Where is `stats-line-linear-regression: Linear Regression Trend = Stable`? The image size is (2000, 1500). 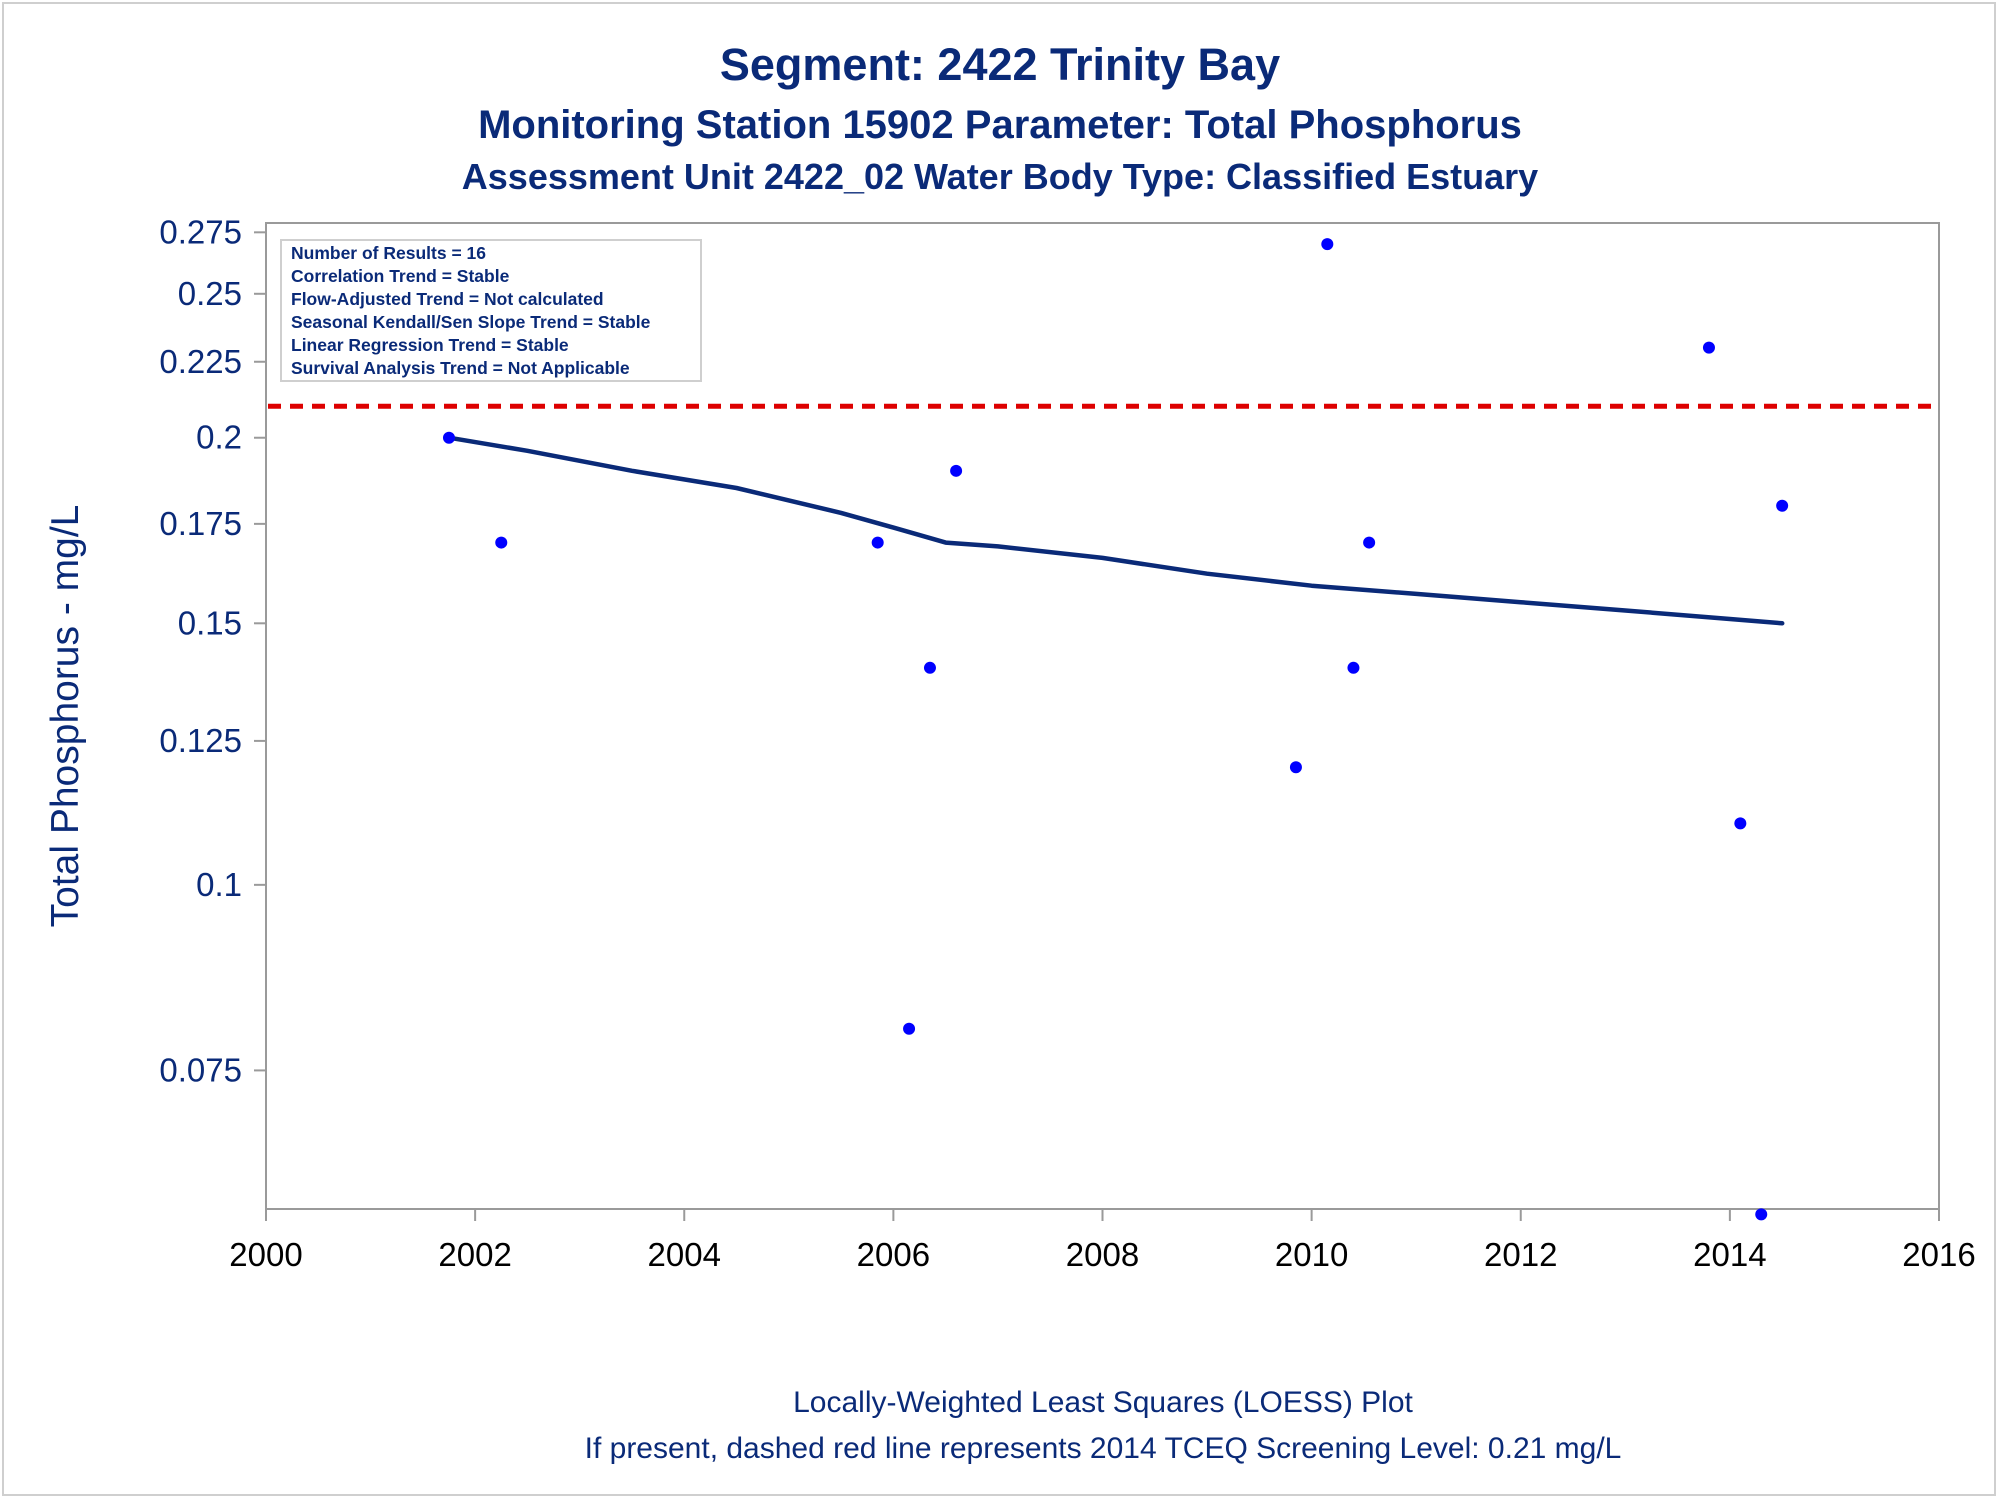
stats-line-linear-regression: Linear Regression Trend = Stable is located at coordinates (430, 345).